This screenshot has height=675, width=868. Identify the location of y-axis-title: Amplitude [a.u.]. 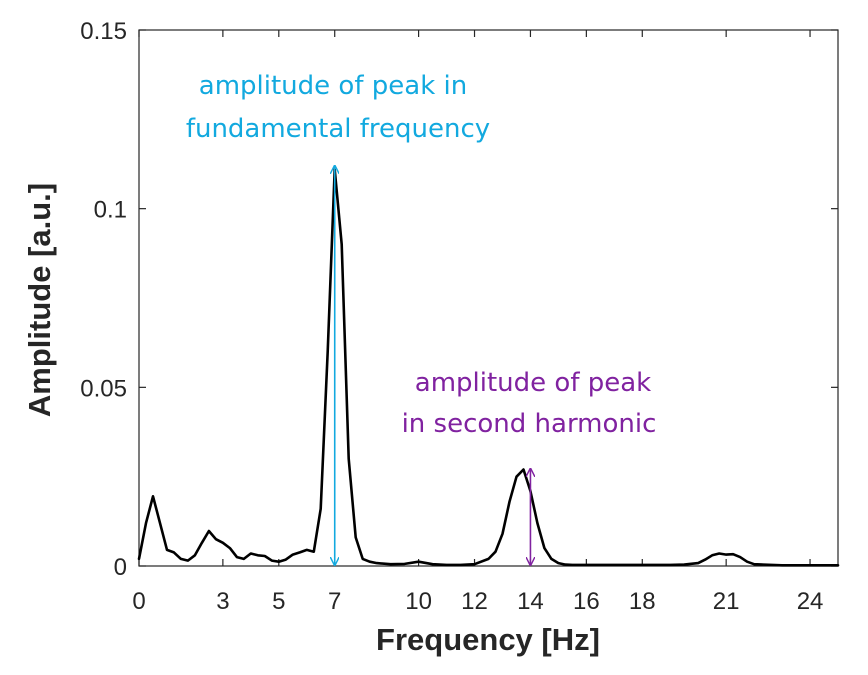
(39, 300).